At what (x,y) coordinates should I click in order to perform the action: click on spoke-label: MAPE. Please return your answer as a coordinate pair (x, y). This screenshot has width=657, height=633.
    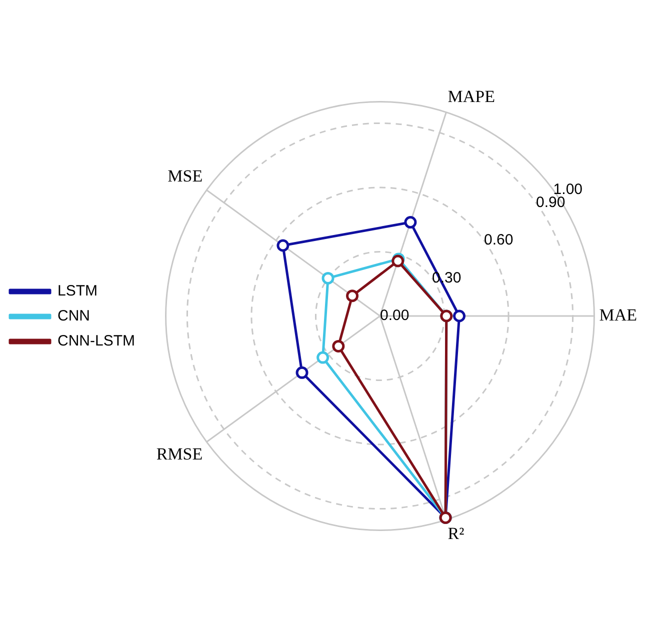
    Looking at the image, I should click on (471, 96).